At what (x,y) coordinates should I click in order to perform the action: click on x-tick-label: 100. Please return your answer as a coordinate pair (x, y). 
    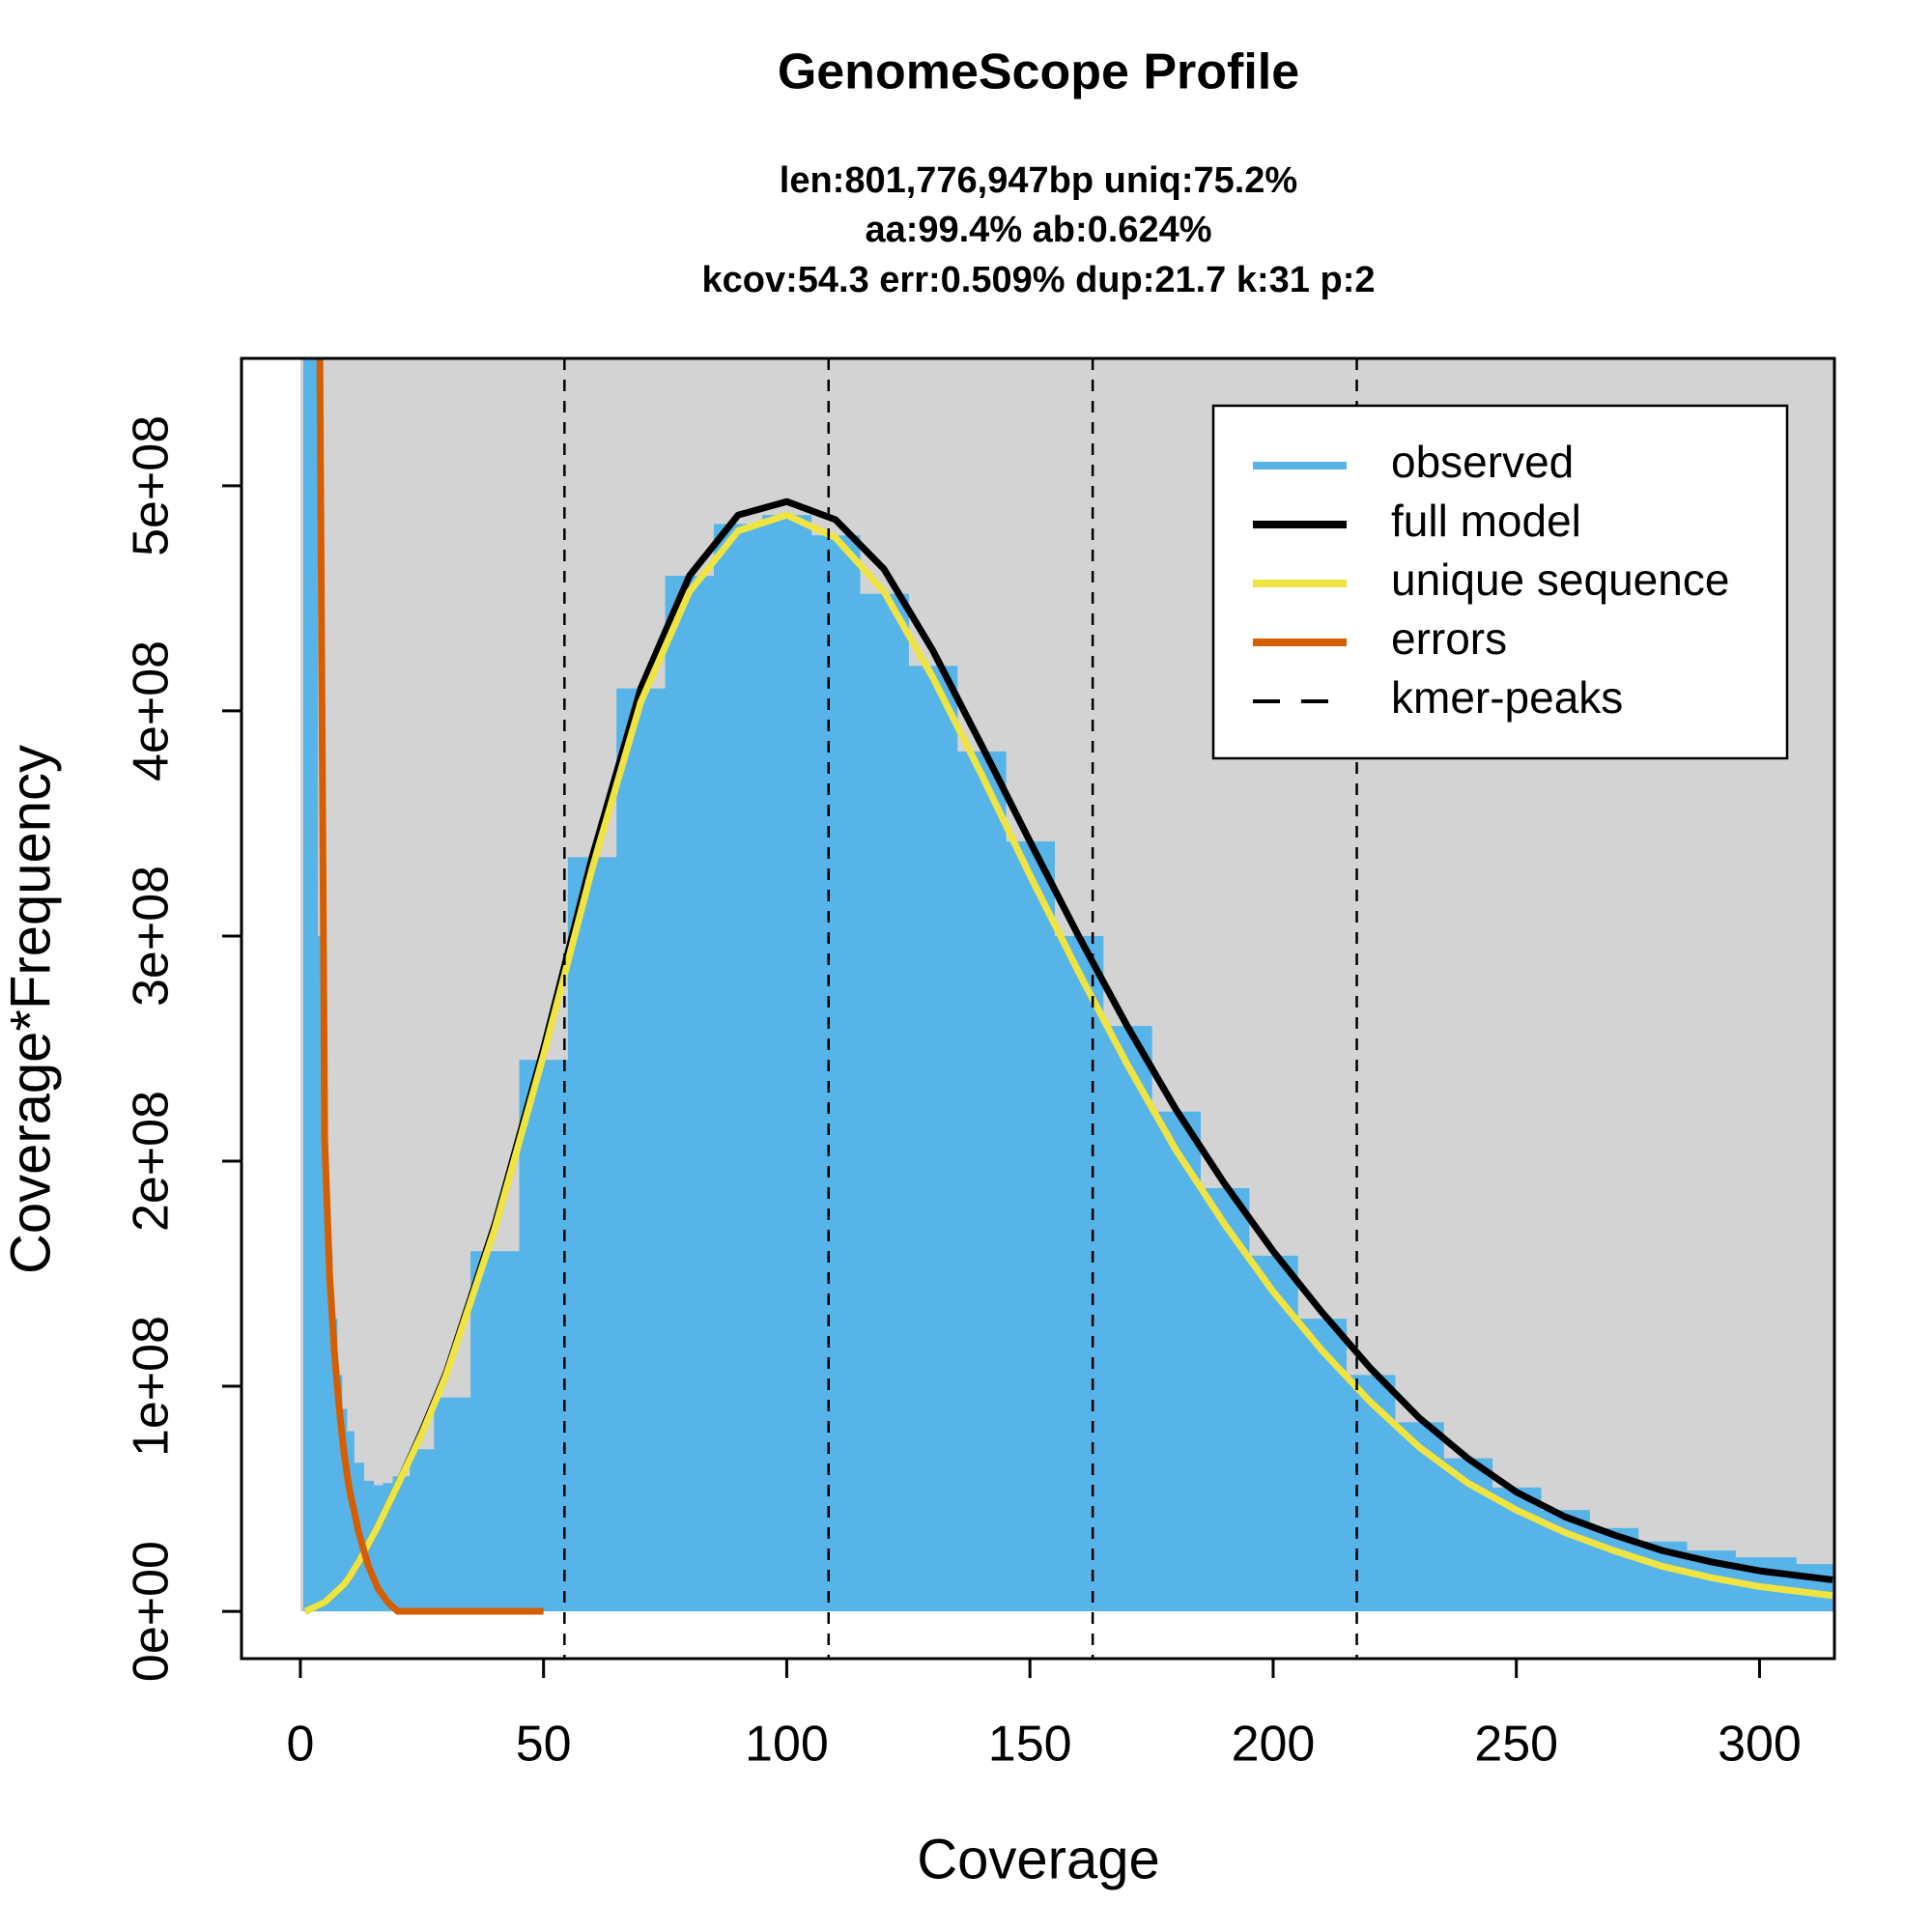
    Looking at the image, I should click on (787, 1745).